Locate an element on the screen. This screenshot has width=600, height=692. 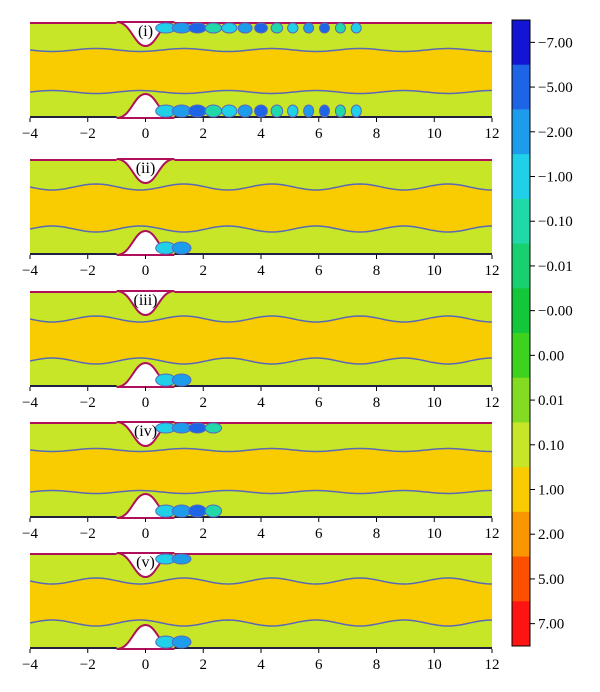
colorbar-label: −1.00 is located at coordinates (555, 178).